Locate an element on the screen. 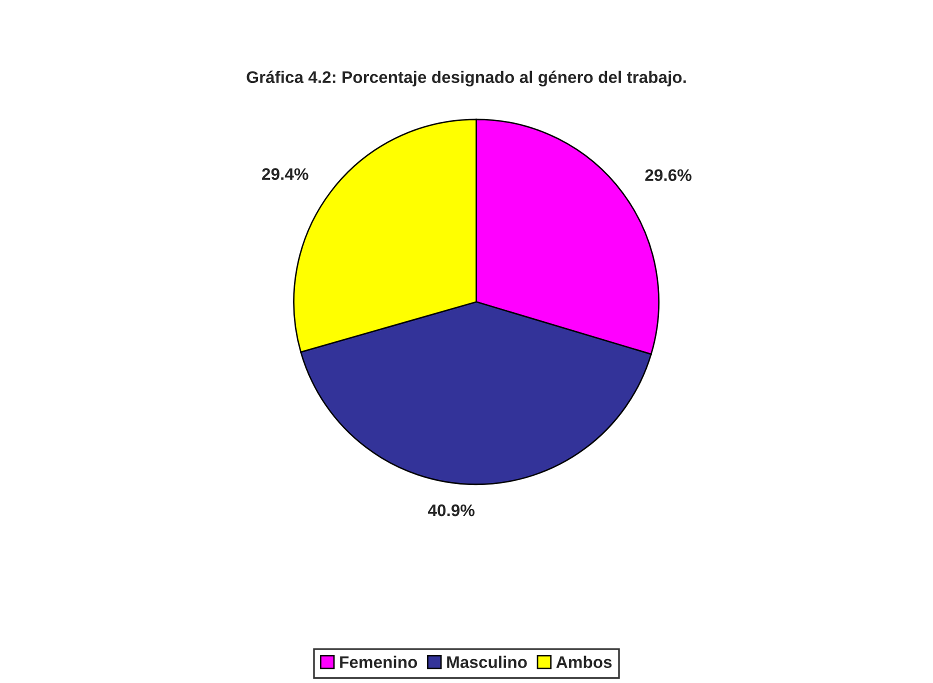 This screenshot has width=933, height=683. legend-label: Masculino is located at coordinates (487, 662).